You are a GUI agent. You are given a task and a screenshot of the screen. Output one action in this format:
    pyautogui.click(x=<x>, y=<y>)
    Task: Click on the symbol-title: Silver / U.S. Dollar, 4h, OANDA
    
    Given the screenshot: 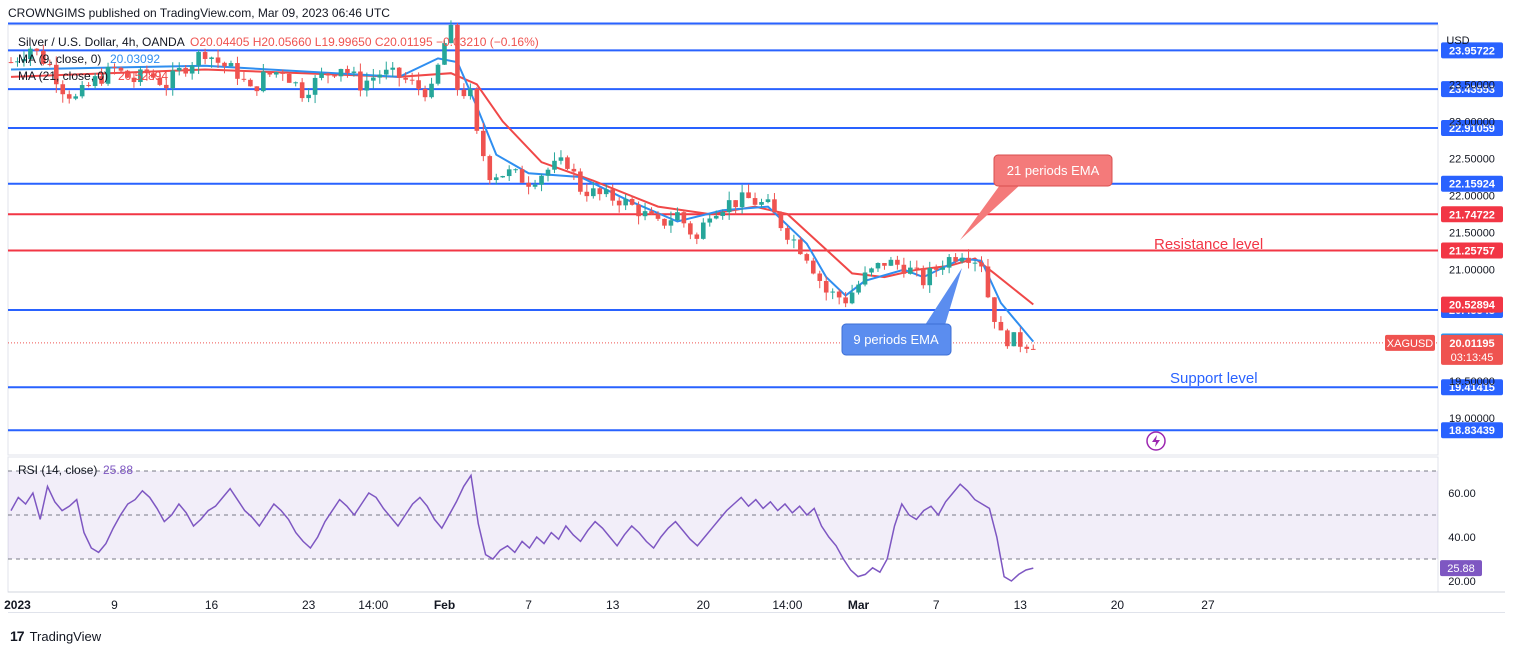 What is the action you would take?
    pyautogui.click(x=101, y=42)
    